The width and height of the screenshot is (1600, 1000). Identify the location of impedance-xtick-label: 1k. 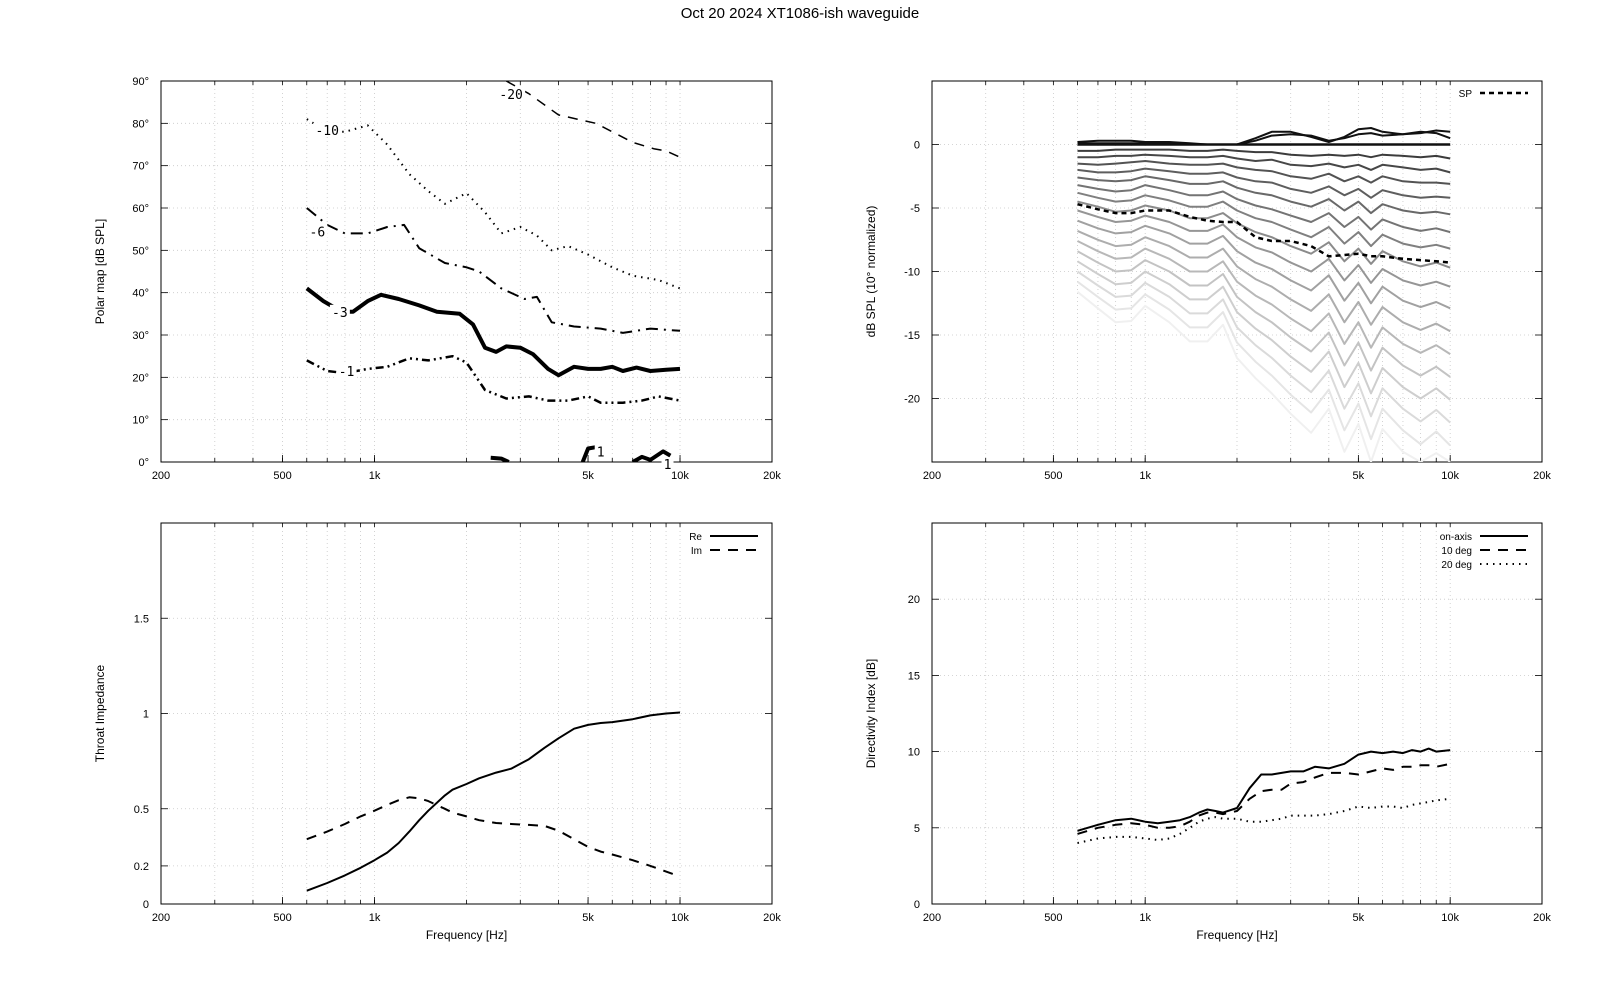
(375, 918).